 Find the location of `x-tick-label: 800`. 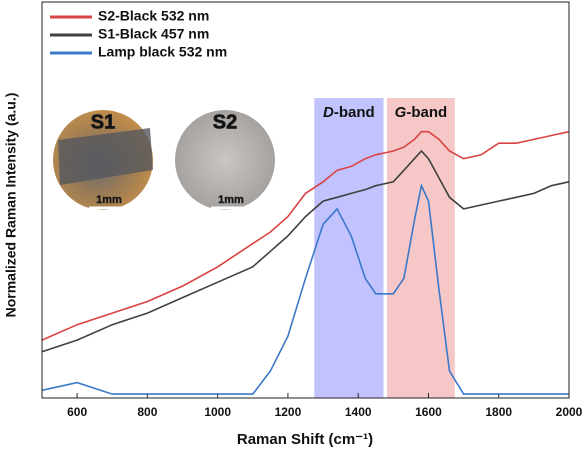

x-tick-label: 800 is located at coordinates (147, 412).